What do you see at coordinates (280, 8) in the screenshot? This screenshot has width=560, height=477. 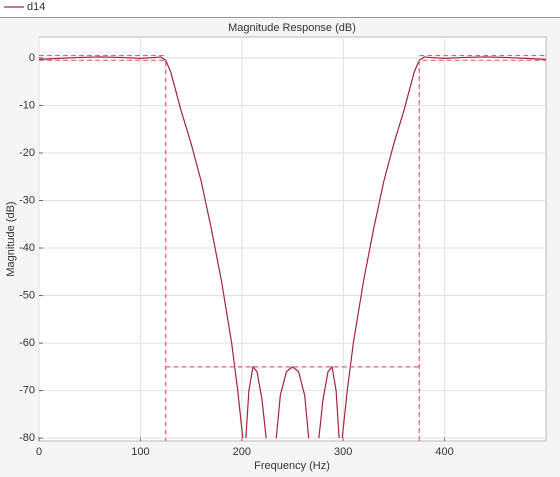 I see `legend-bar` at bounding box center [280, 8].